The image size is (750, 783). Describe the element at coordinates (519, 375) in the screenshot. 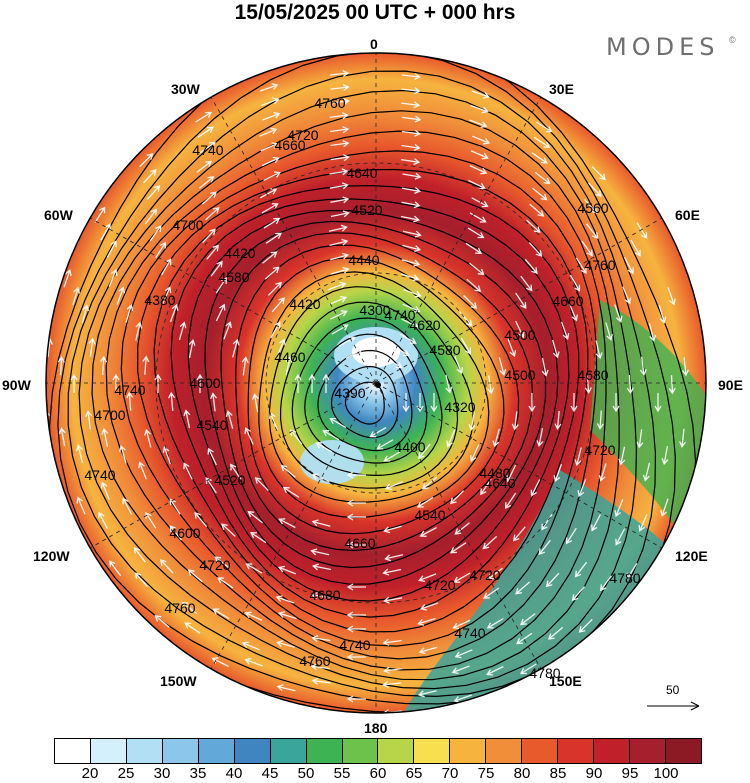

I see `contour-value-label: 4500` at that location.